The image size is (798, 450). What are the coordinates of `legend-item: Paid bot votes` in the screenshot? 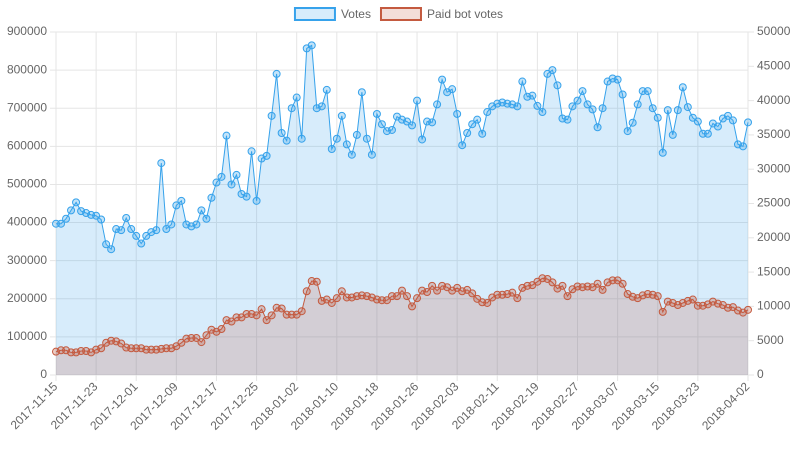 It's located at (441, 14).